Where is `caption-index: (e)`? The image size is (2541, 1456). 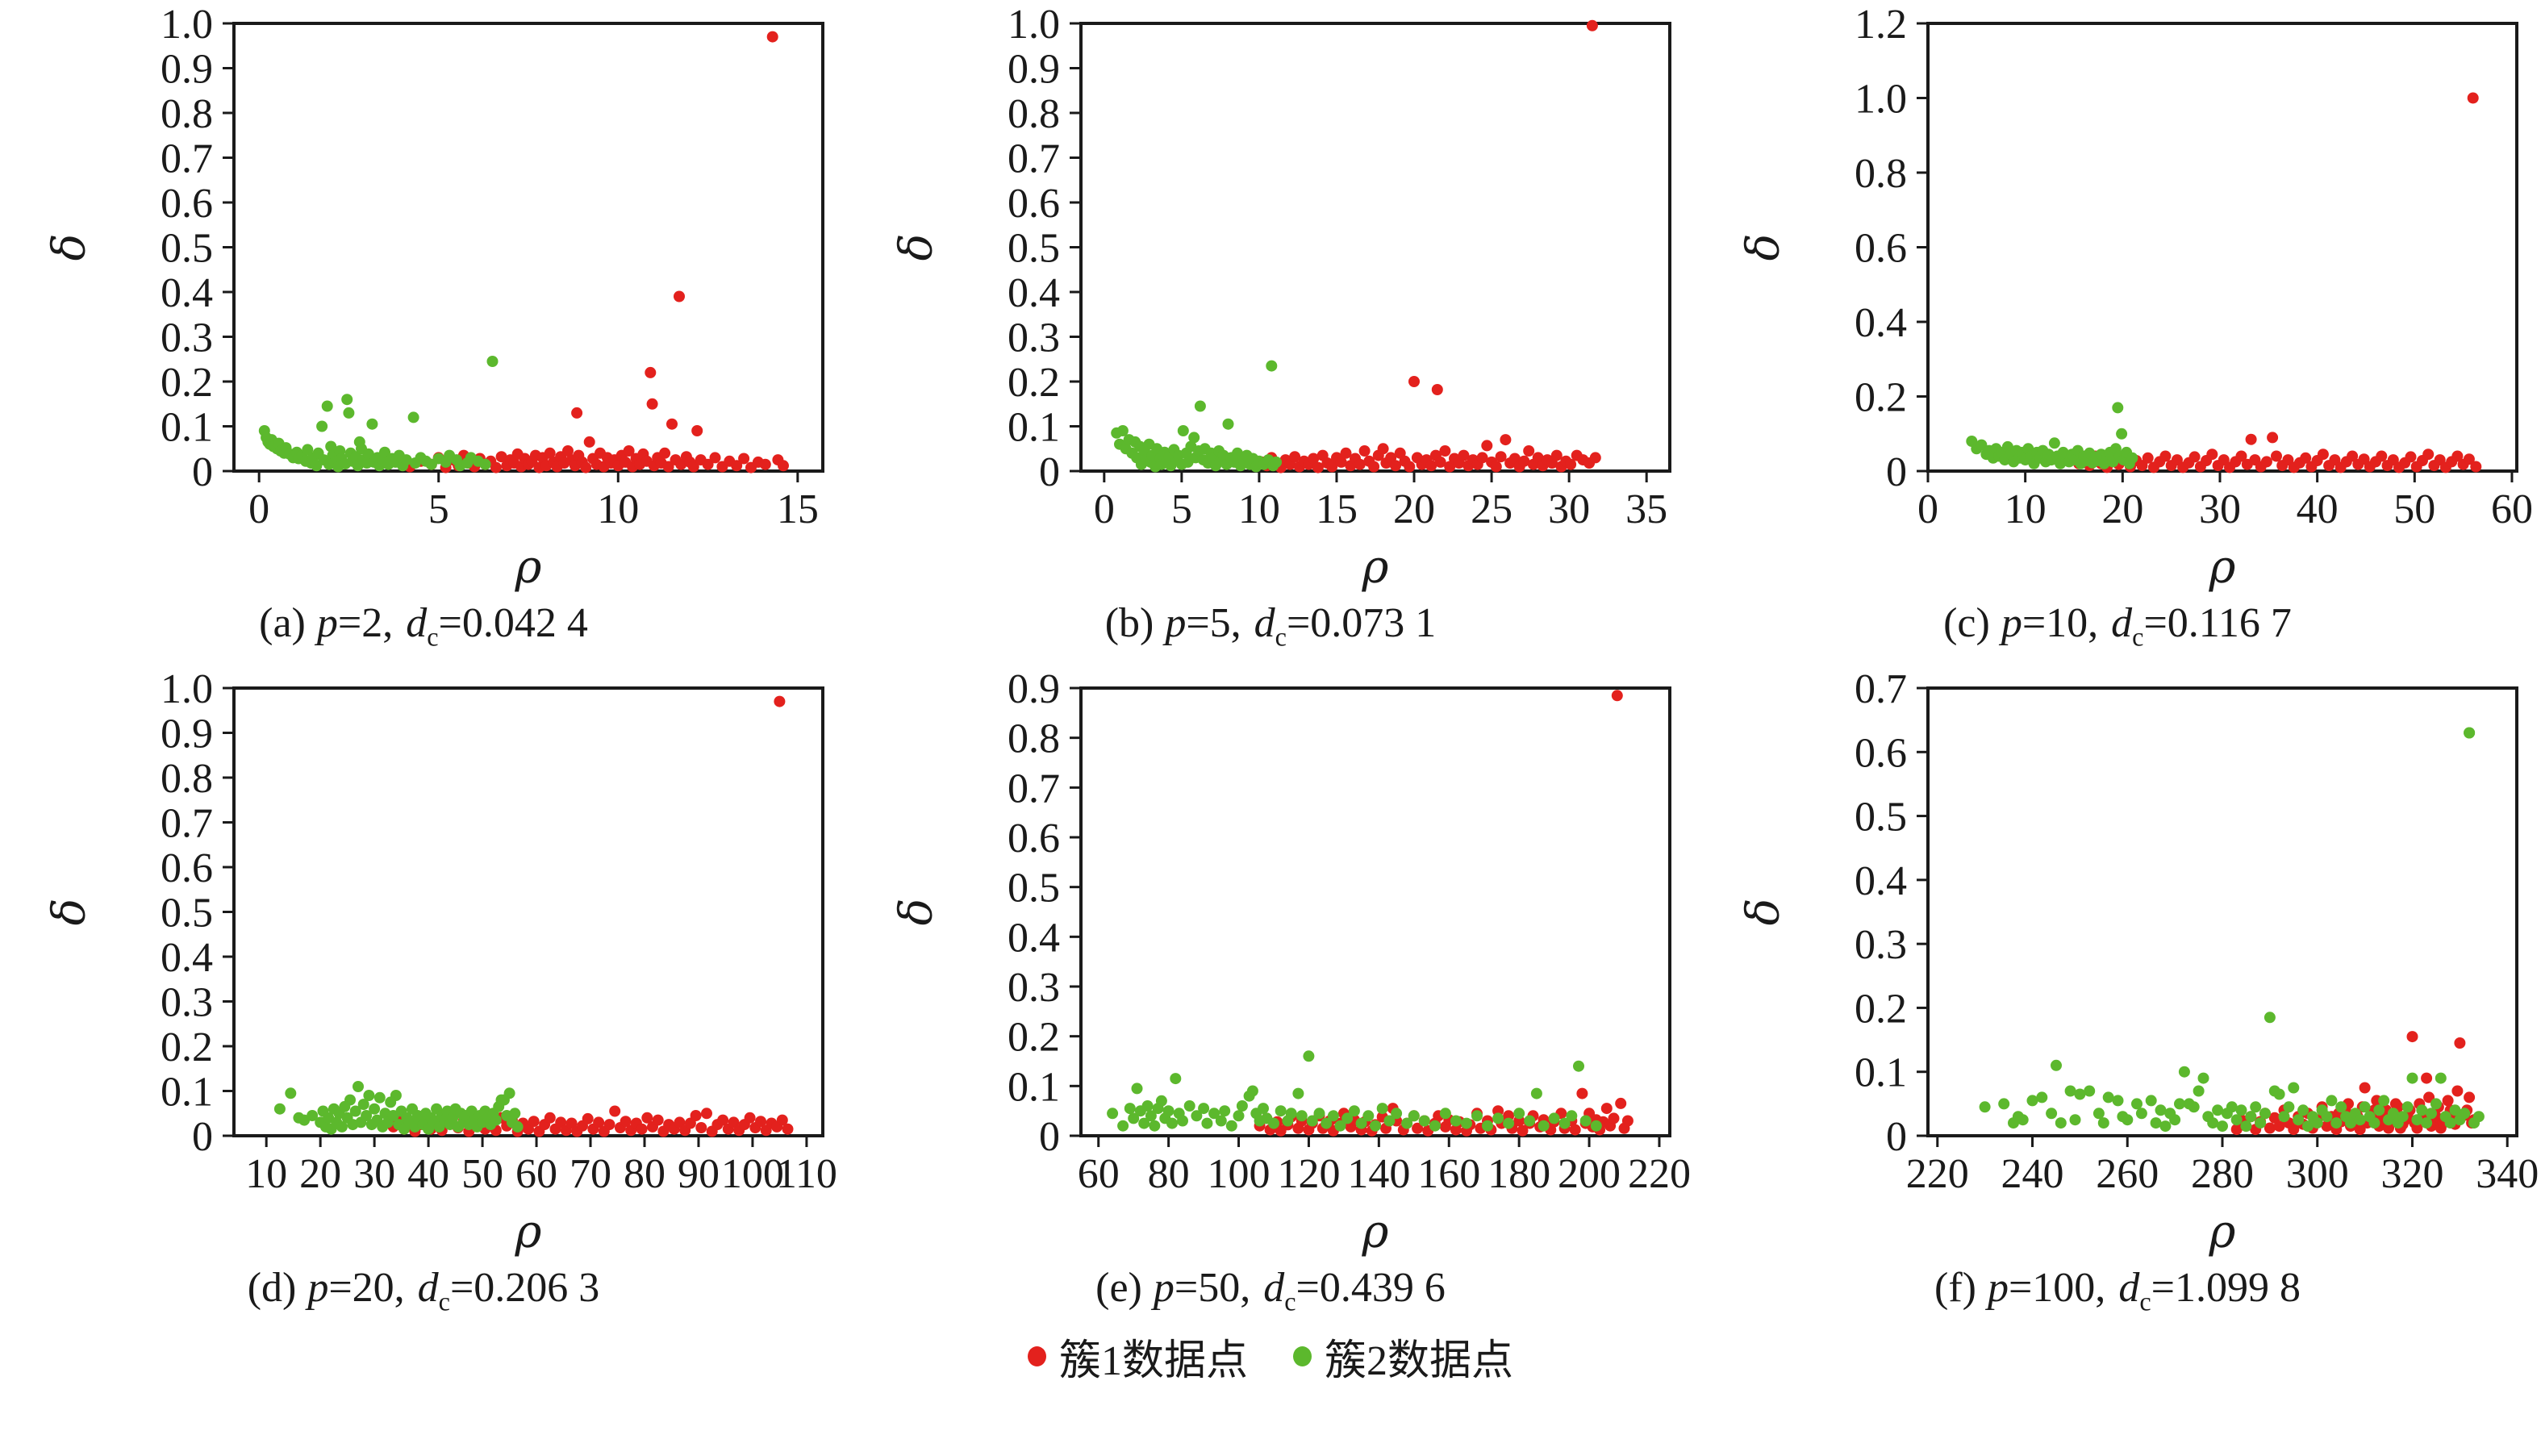 caption-index: (e) is located at coordinates (1119, 1288).